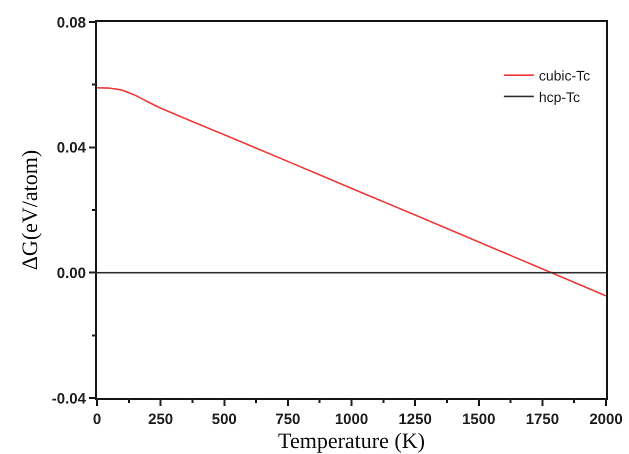  Describe the element at coordinates (161, 419) in the screenshot. I see `x-tick-label: 250` at that location.